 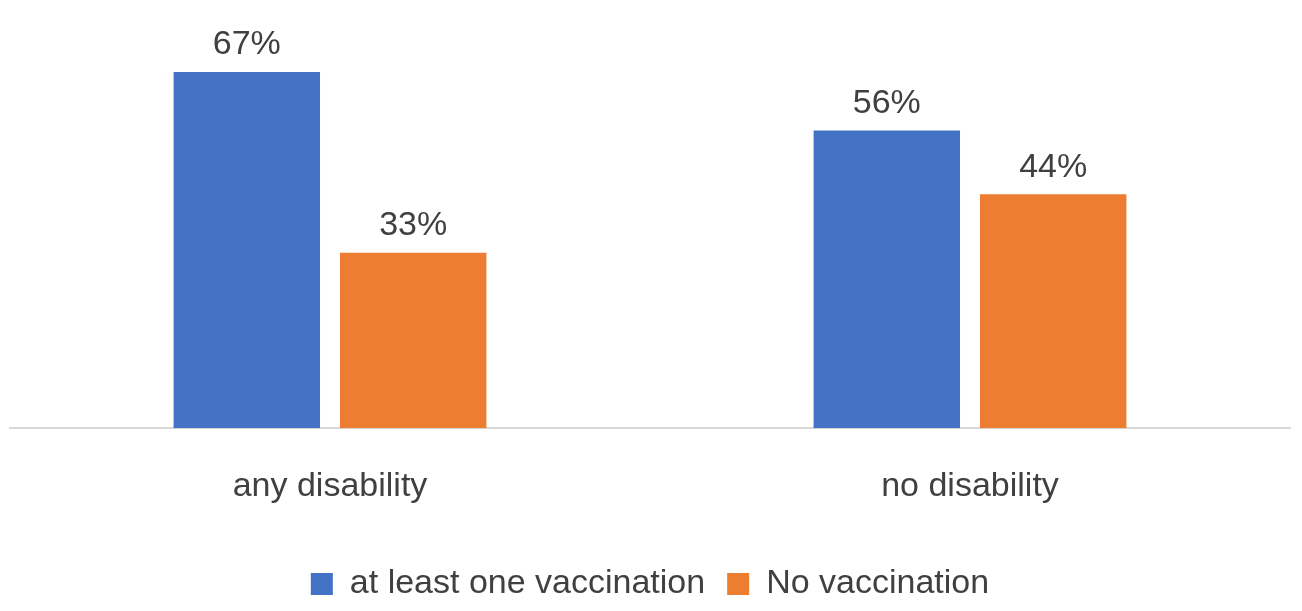 I want to click on x-tick-label: no disability, so click(x=970, y=483).